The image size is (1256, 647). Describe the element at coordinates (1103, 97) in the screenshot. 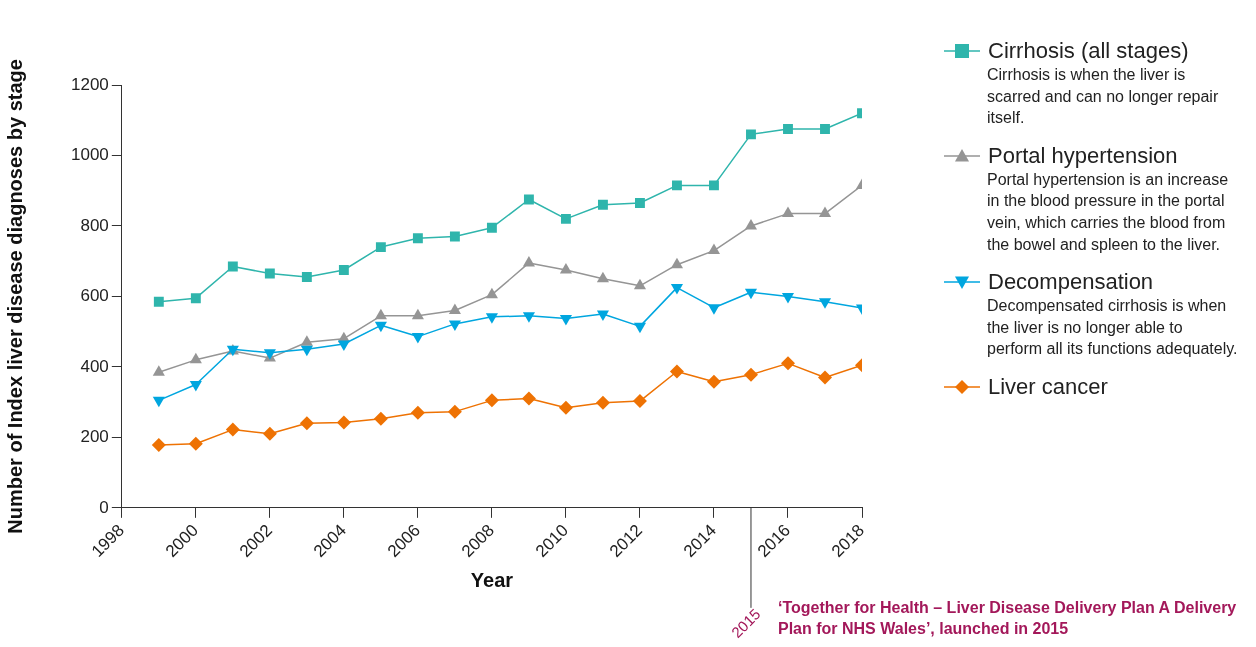

I see `text: Cirrhosis is when the liver is scarred and can no longer repair itself.` at that location.